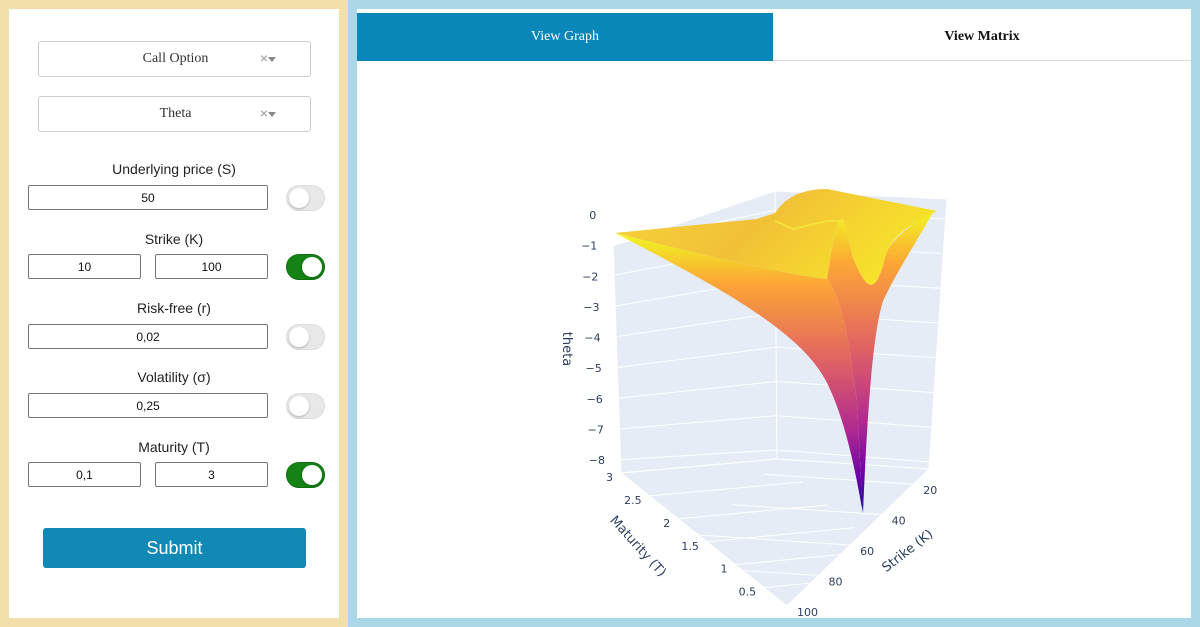  What do you see at coordinates (637, 546) in the screenshot?
I see `y-axis-title: Maturity (T)` at bounding box center [637, 546].